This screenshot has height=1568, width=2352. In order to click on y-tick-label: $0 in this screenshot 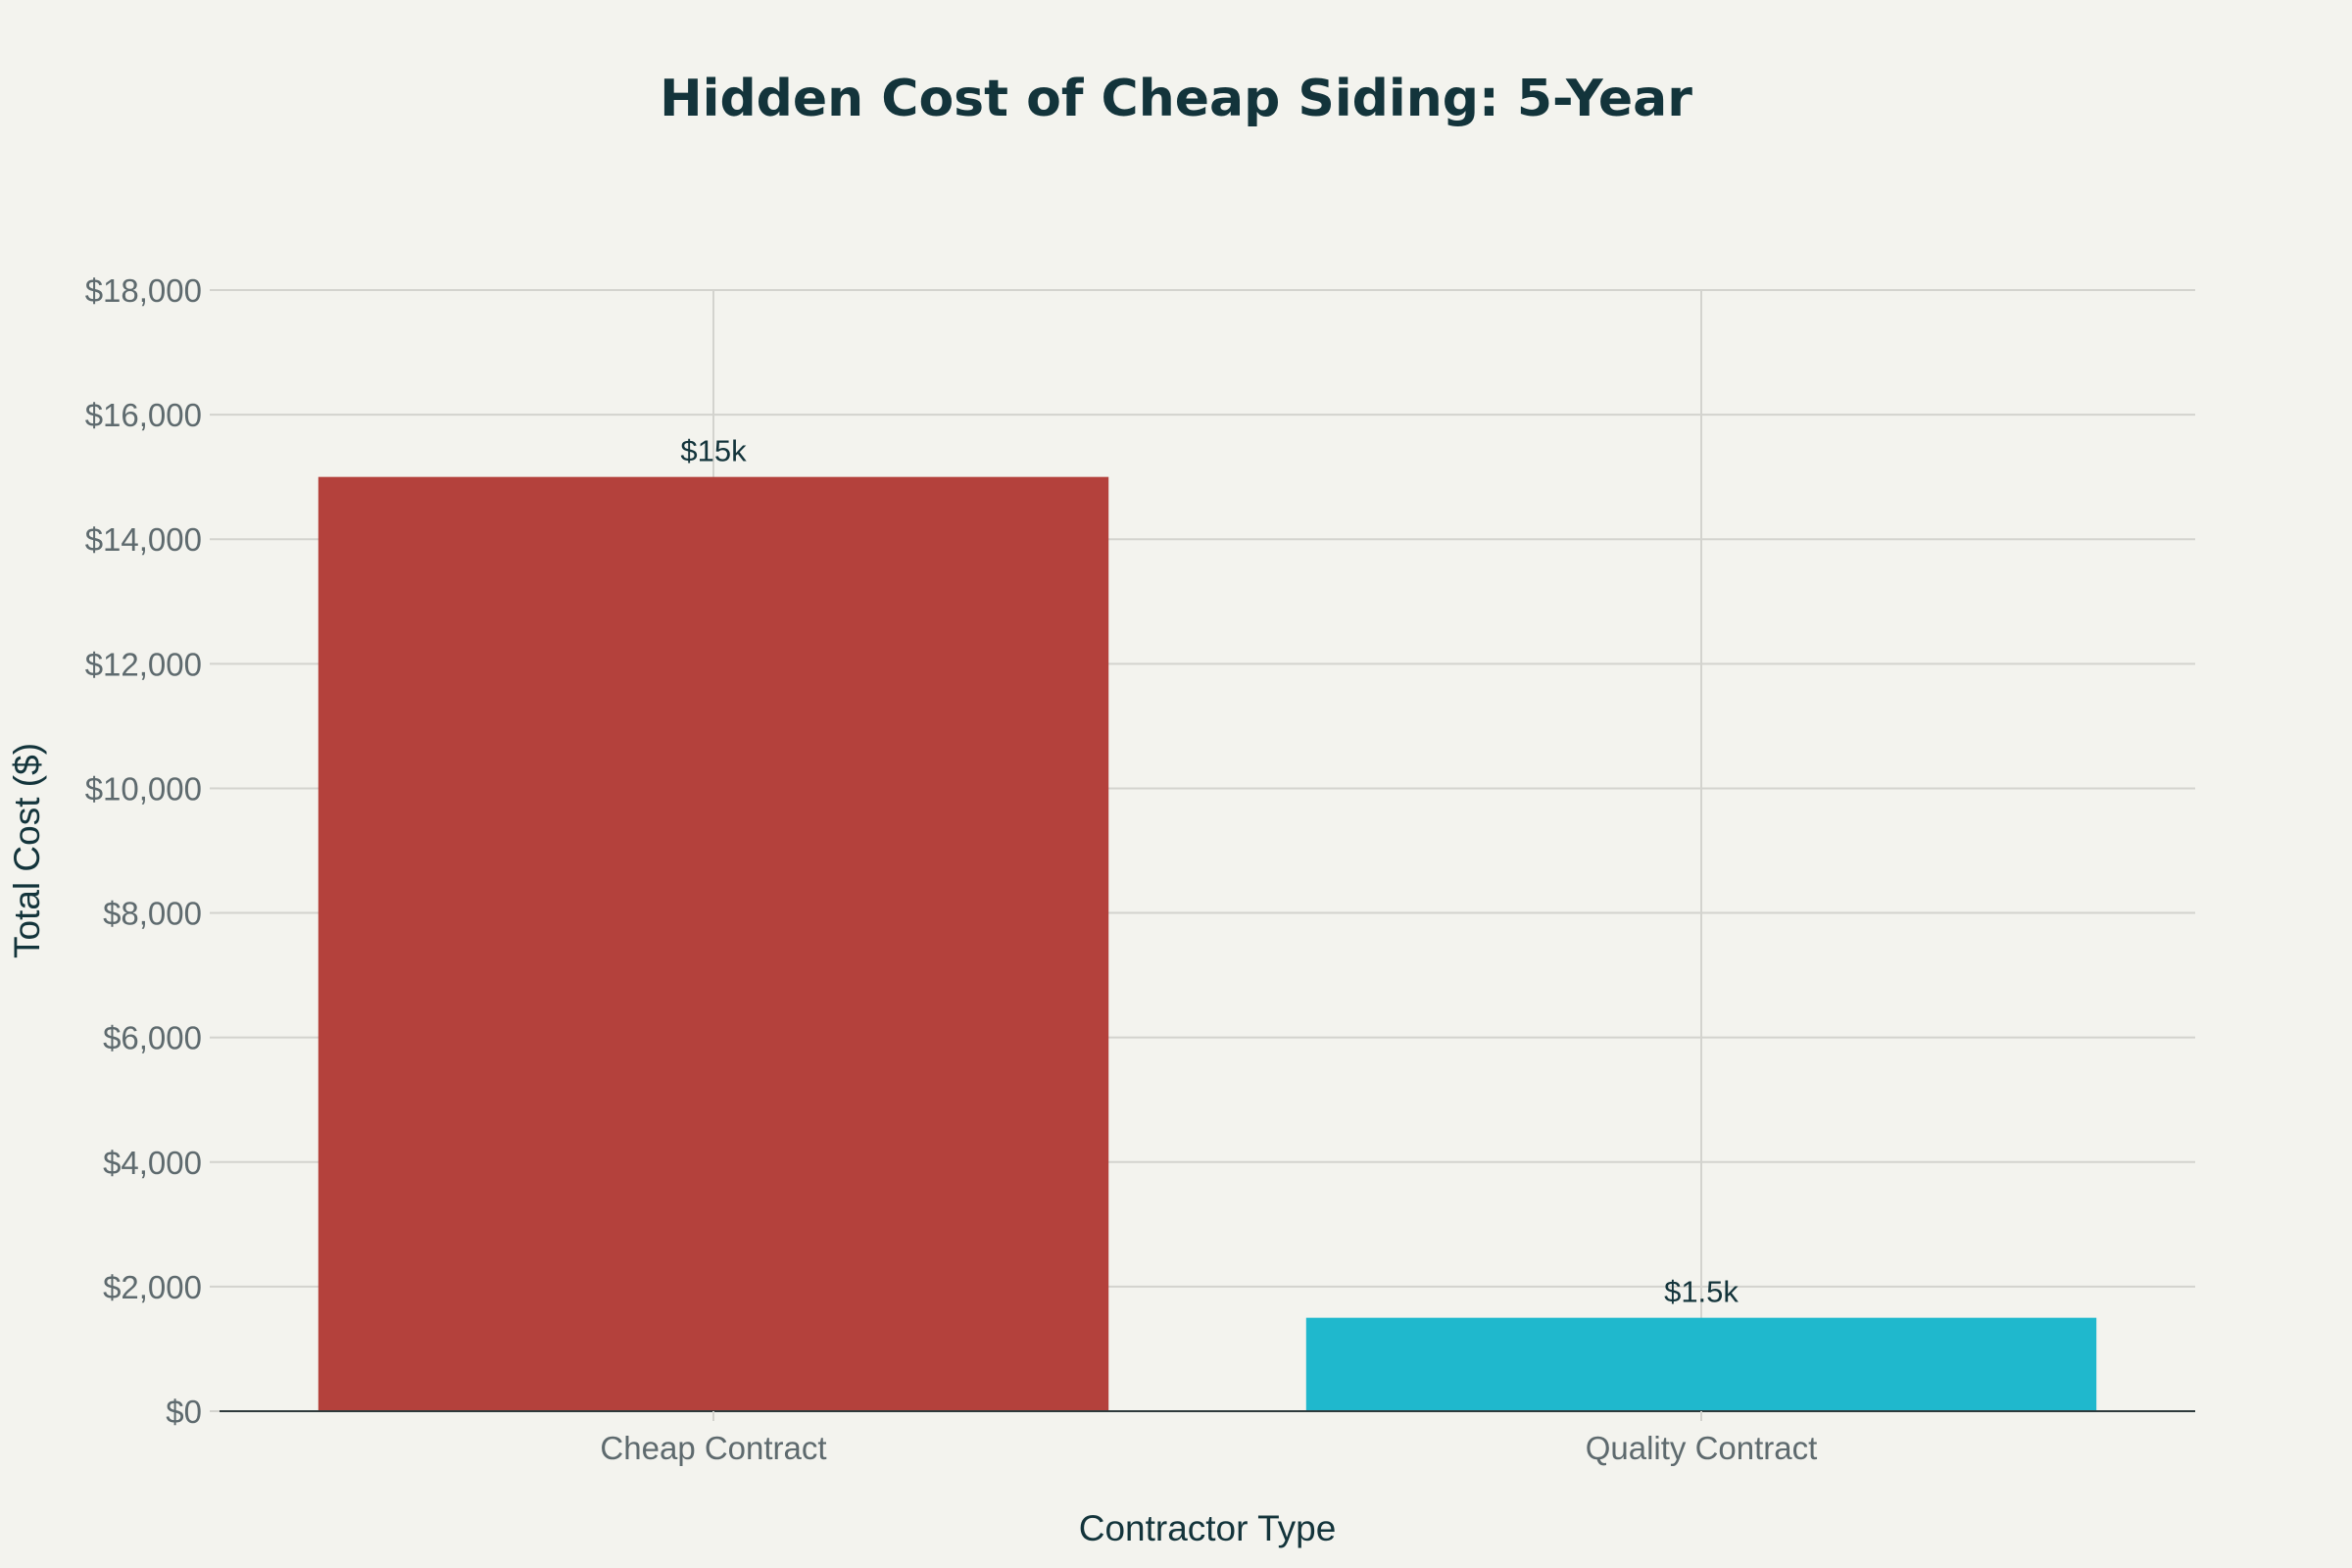, I will do `click(184, 1412)`.